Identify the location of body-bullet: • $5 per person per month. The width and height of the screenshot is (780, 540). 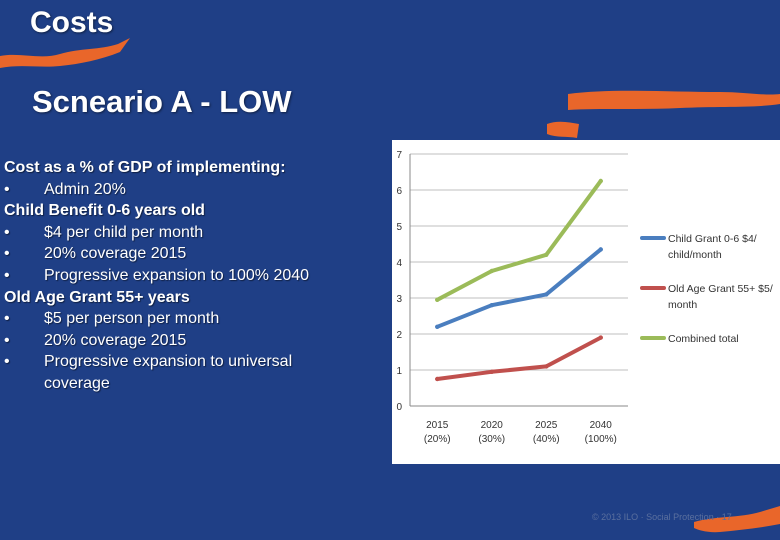
(189, 319).